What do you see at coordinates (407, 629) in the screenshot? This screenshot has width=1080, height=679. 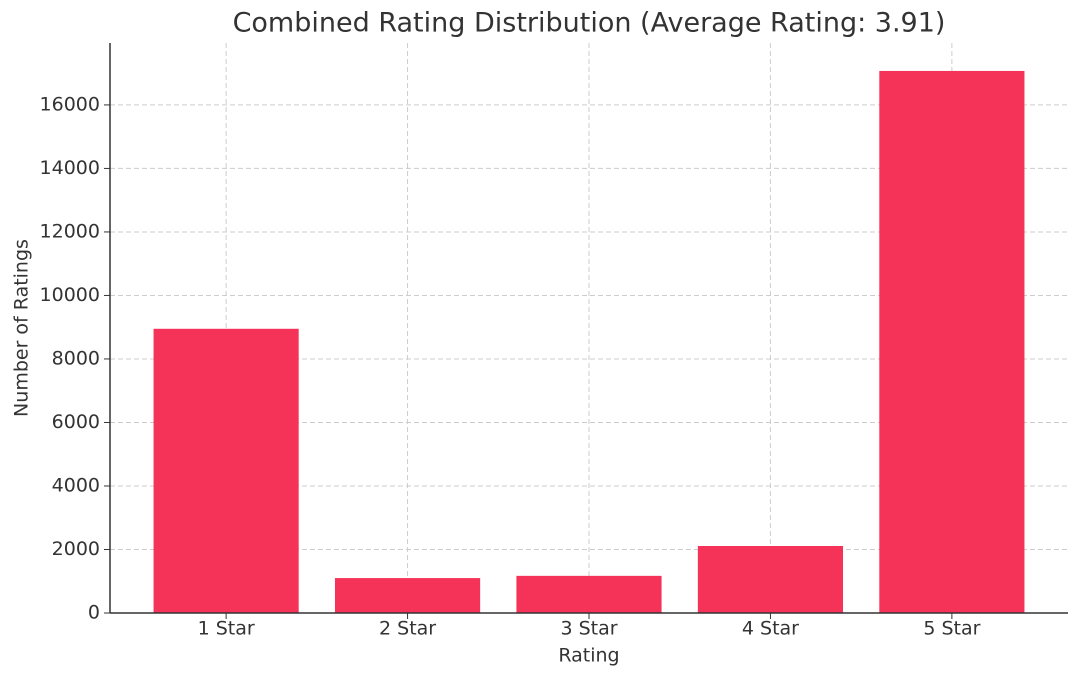 I see `x-tick-label: 2 Star` at bounding box center [407, 629].